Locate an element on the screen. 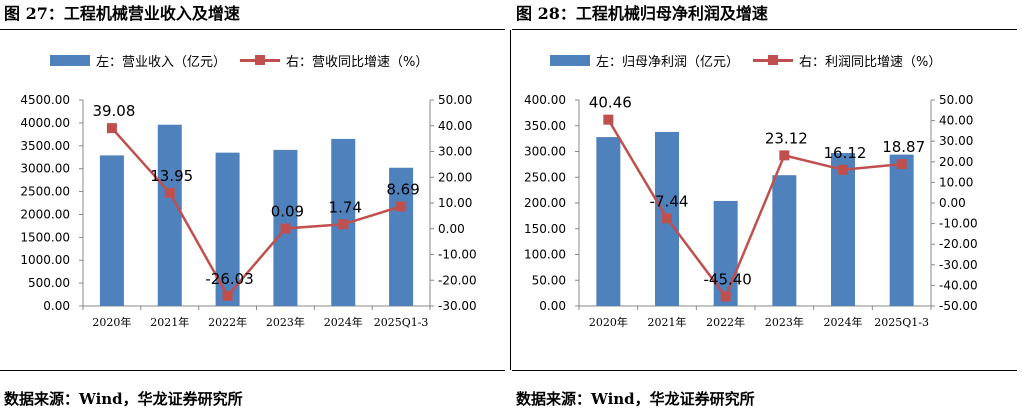 The image size is (1022, 415). left-tick-label: 1000.00 is located at coordinates (45, 260).